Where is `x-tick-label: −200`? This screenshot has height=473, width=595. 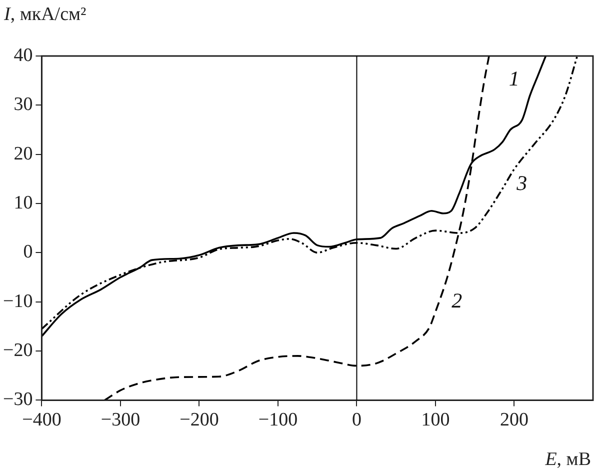 x-tick-label: −200 is located at coordinates (199, 420).